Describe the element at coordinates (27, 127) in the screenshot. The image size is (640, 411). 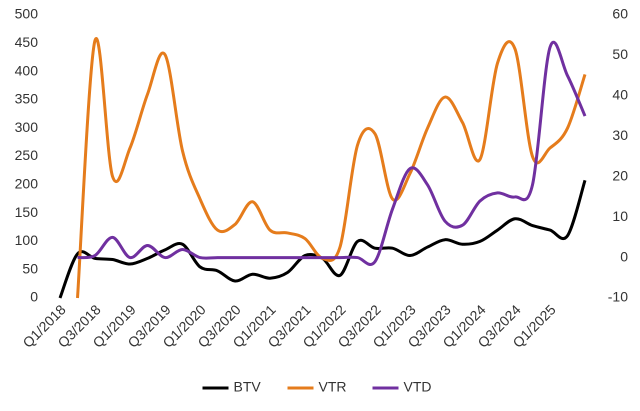
I see `y-tick-label: 300` at that location.